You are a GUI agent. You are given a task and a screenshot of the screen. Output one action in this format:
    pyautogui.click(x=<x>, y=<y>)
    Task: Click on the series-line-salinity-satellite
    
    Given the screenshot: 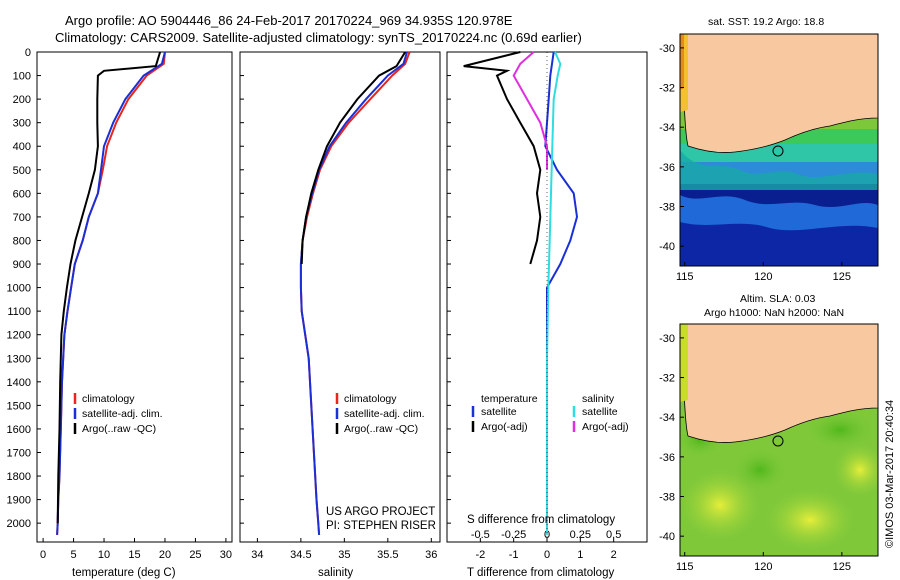 What is the action you would take?
    pyautogui.click(x=554, y=293)
    